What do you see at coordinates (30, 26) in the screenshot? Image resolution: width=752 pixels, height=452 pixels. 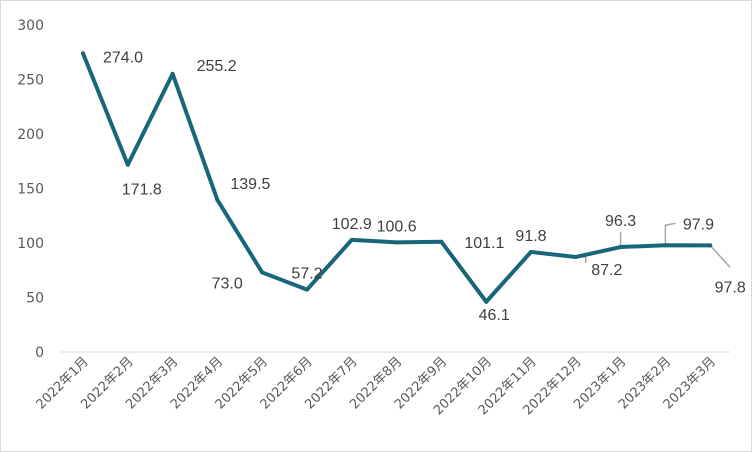 I see `y-tick-label: 300` at bounding box center [30, 26].